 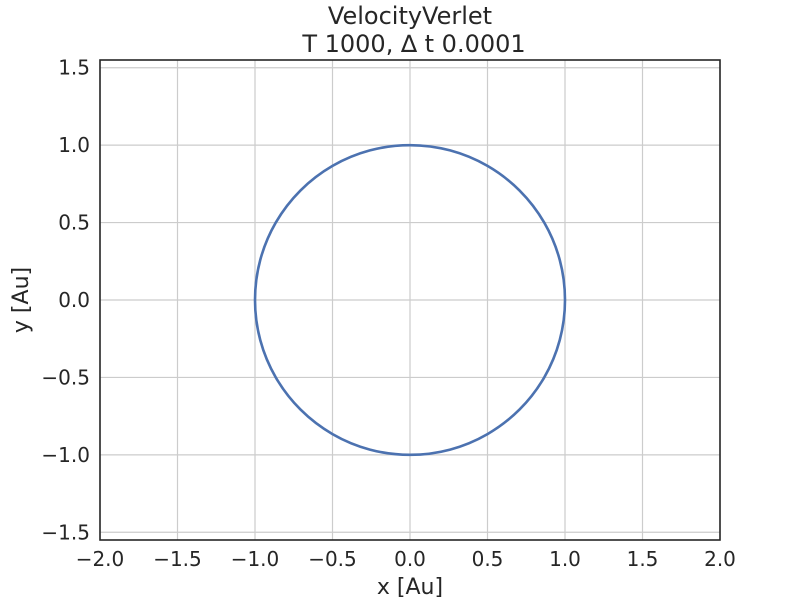 I want to click on y-tick-label: 1.0, so click(x=74, y=145).